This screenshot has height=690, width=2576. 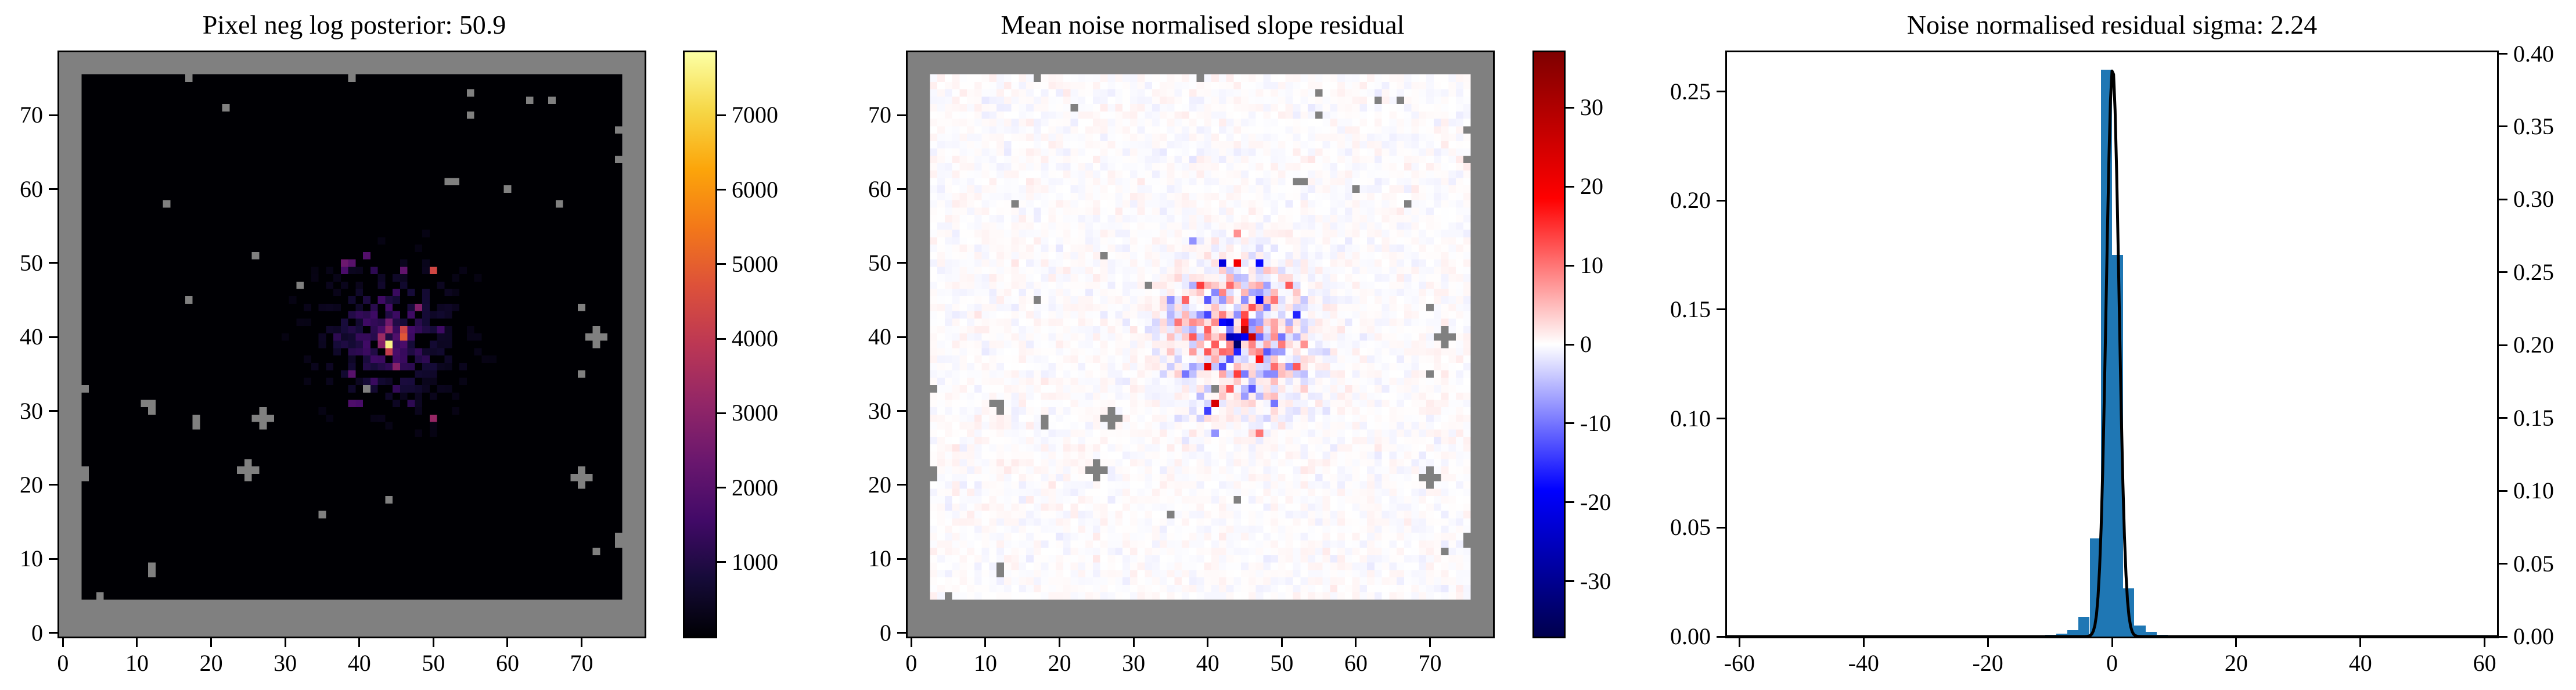 What do you see at coordinates (2533, 199) in the screenshot?
I see `y-tick-label: 0.30` at bounding box center [2533, 199].